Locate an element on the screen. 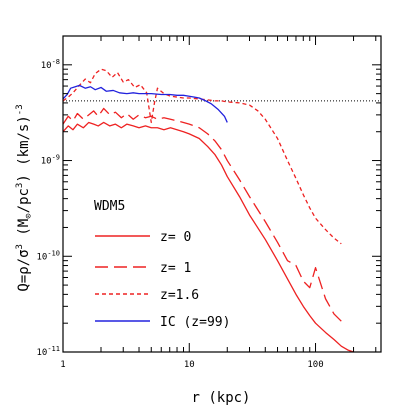  y-tick-label: 10⁻¹¹ is located at coordinates (49, 351).